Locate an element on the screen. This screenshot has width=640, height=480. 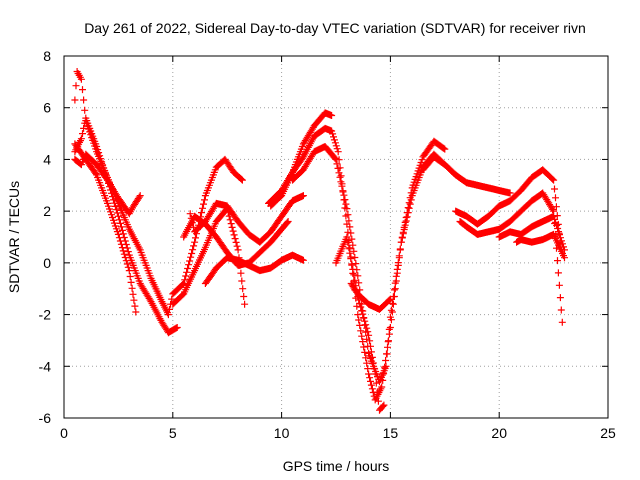
y-tick-label: -2 is located at coordinates (45, 315).